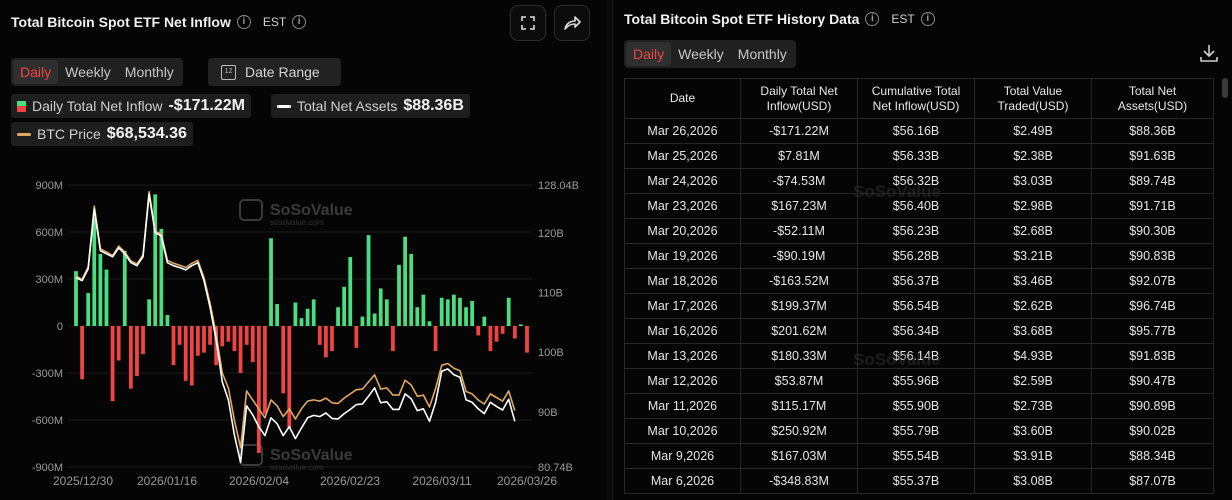  Describe the element at coordinates (49, 186) in the screenshot. I see `y-tick-left: 900M` at that location.